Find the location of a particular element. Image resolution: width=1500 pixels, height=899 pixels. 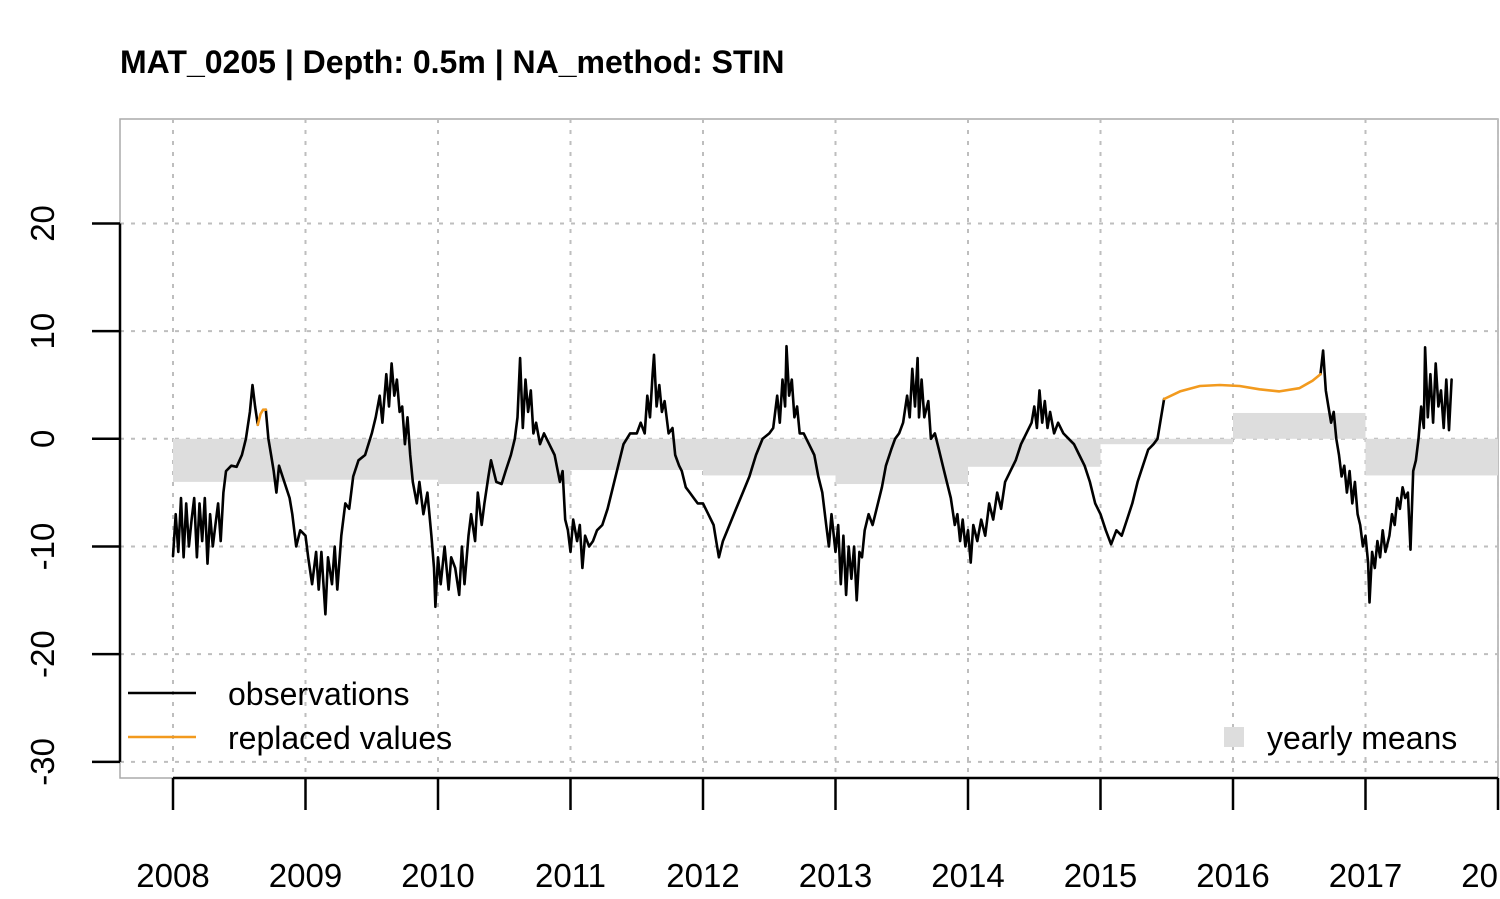

legend-right: yearly means is located at coordinates (1340, 738).